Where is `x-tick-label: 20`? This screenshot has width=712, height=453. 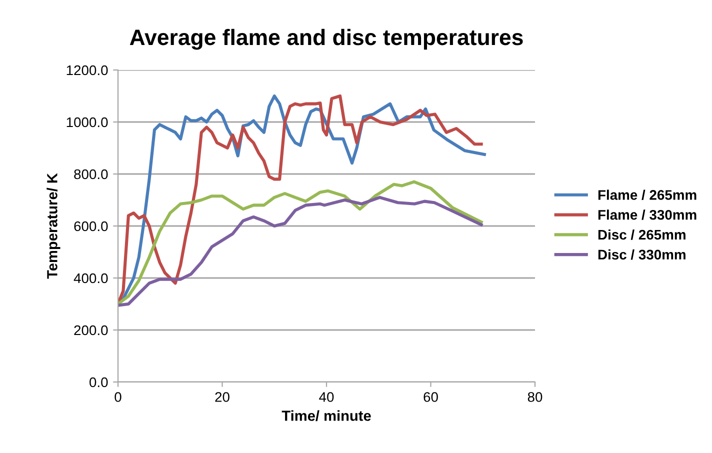 x-tick-label: 20 is located at coordinates (222, 397).